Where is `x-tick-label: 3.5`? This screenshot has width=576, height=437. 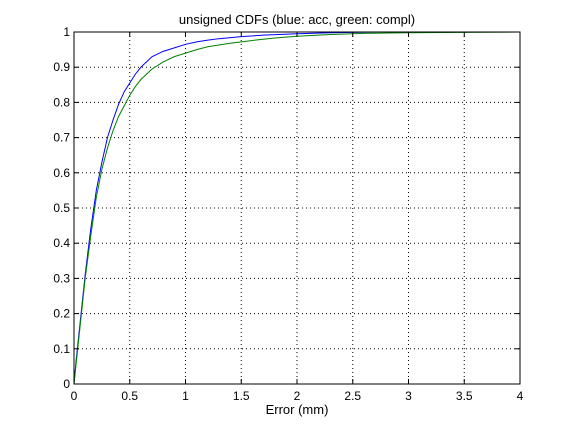
x-tick-label: 3.5 is located at coordinates (464, 396).